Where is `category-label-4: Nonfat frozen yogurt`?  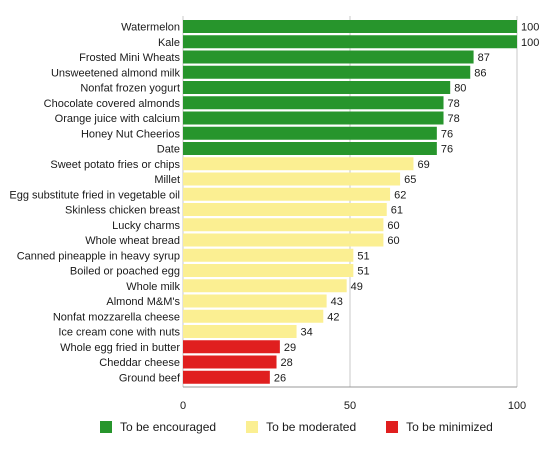
category-label-4: Nonfat frozen yogurt is located at coordinates (130, 89).